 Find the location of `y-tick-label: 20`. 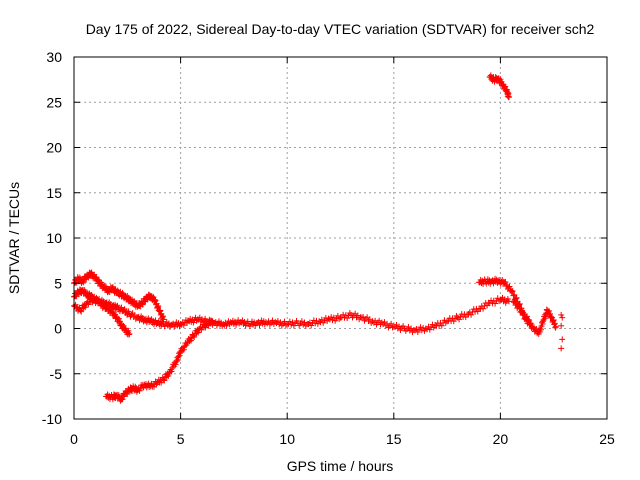

y-tick-label: 20 is located at coordinates (54, 148).